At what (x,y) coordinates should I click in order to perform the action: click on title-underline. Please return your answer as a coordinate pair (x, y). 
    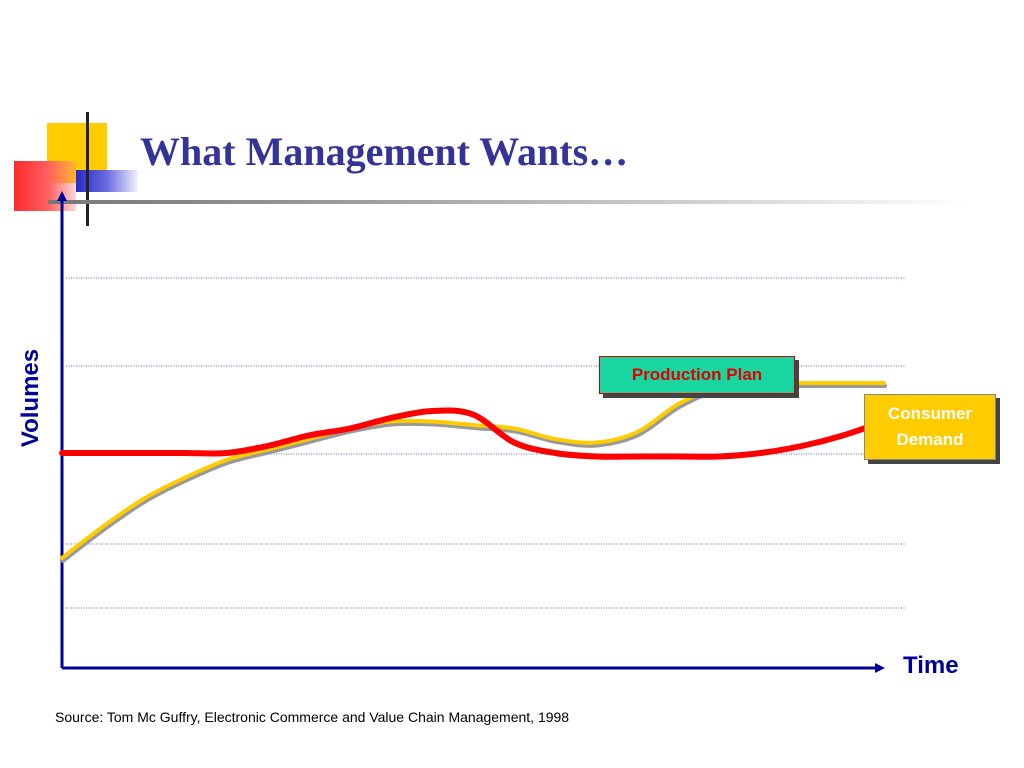
    Looking at the image, I should click on (508, 202).